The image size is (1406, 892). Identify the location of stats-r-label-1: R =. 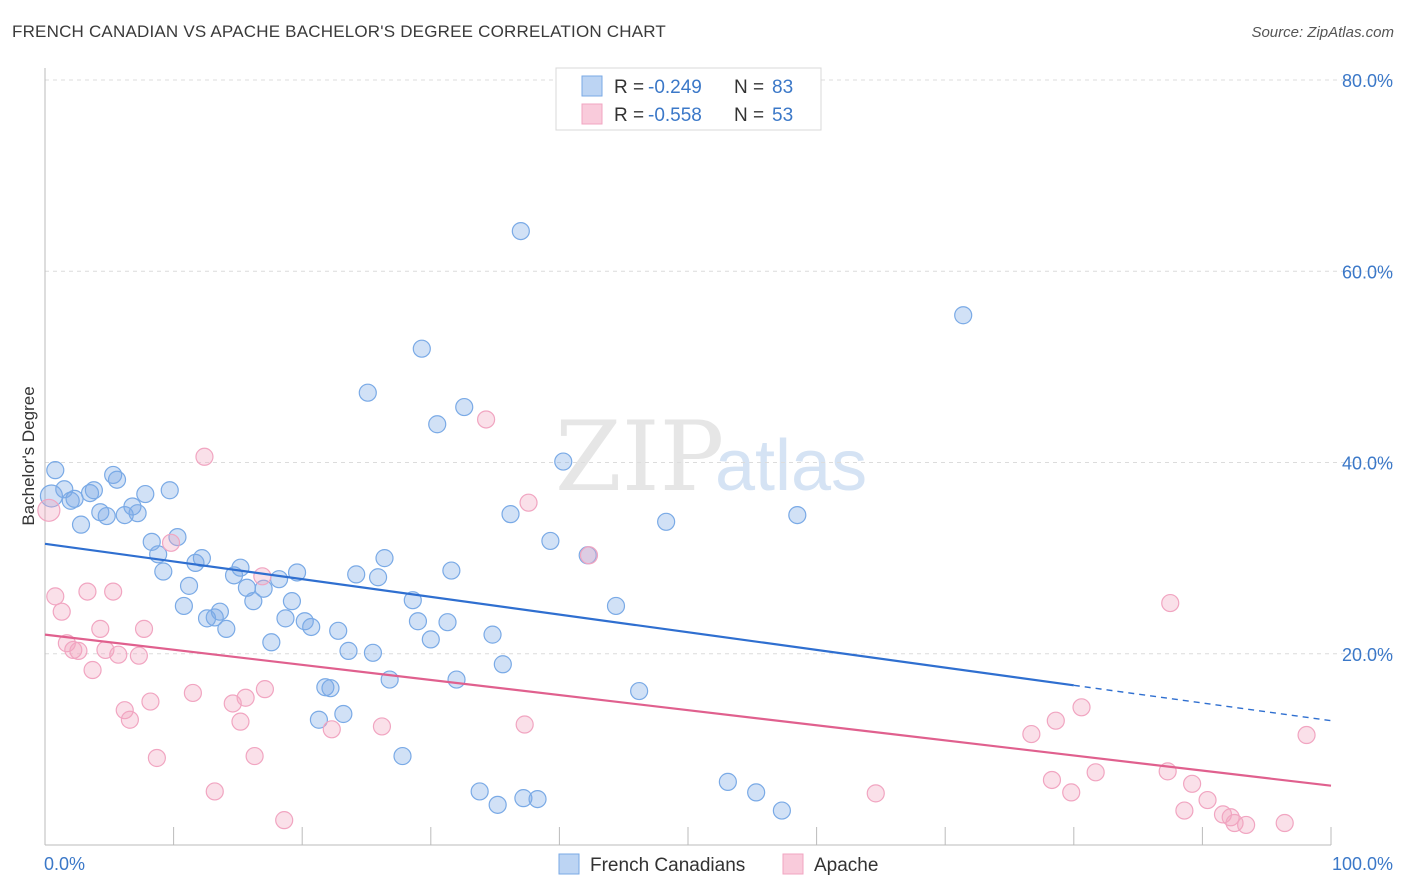
(629, 87).